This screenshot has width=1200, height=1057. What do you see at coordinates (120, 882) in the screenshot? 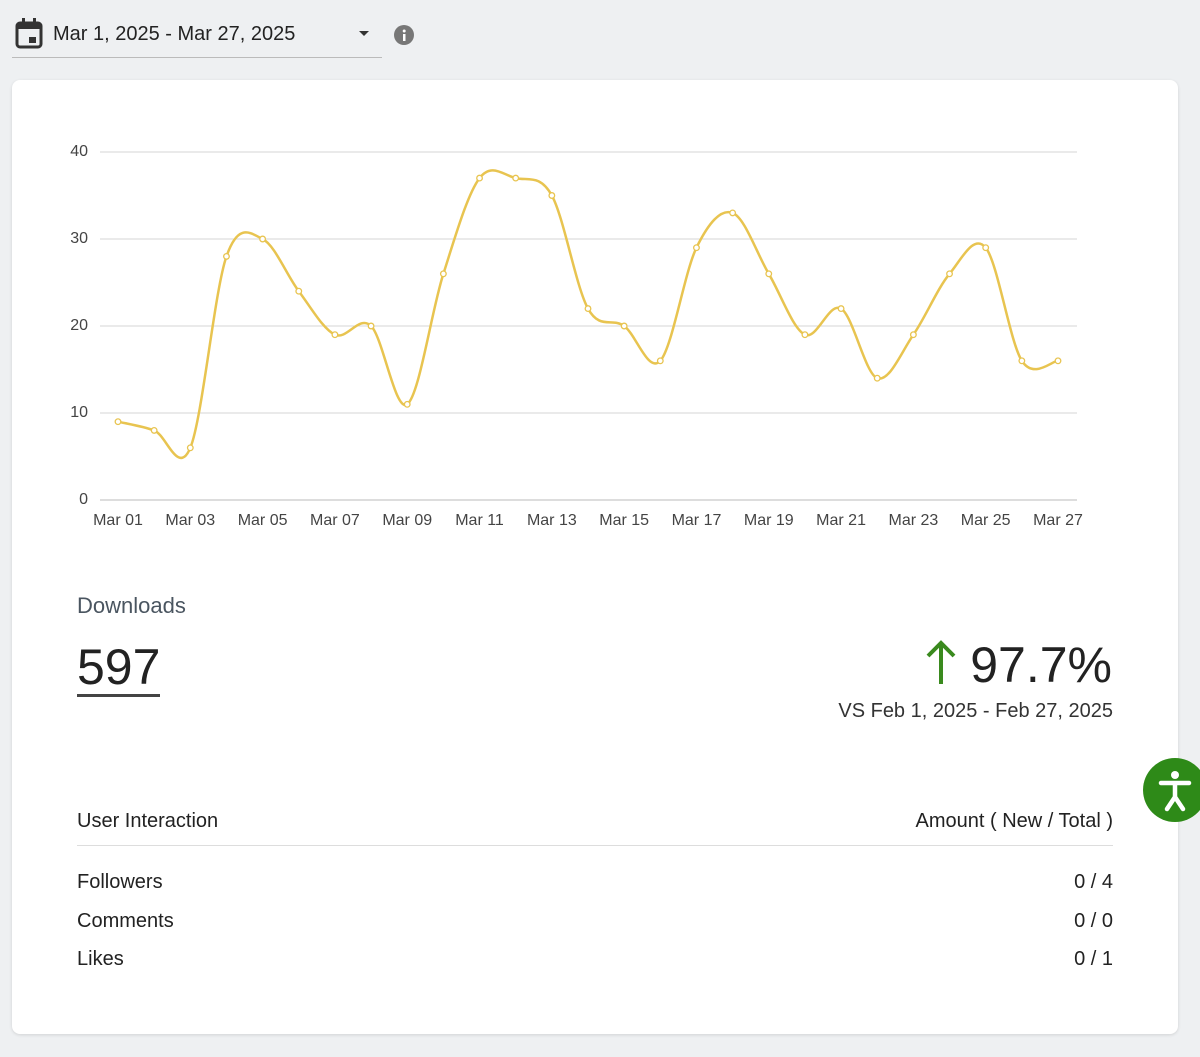
I see `row-label: Followers` at bounding box center [120, 882].